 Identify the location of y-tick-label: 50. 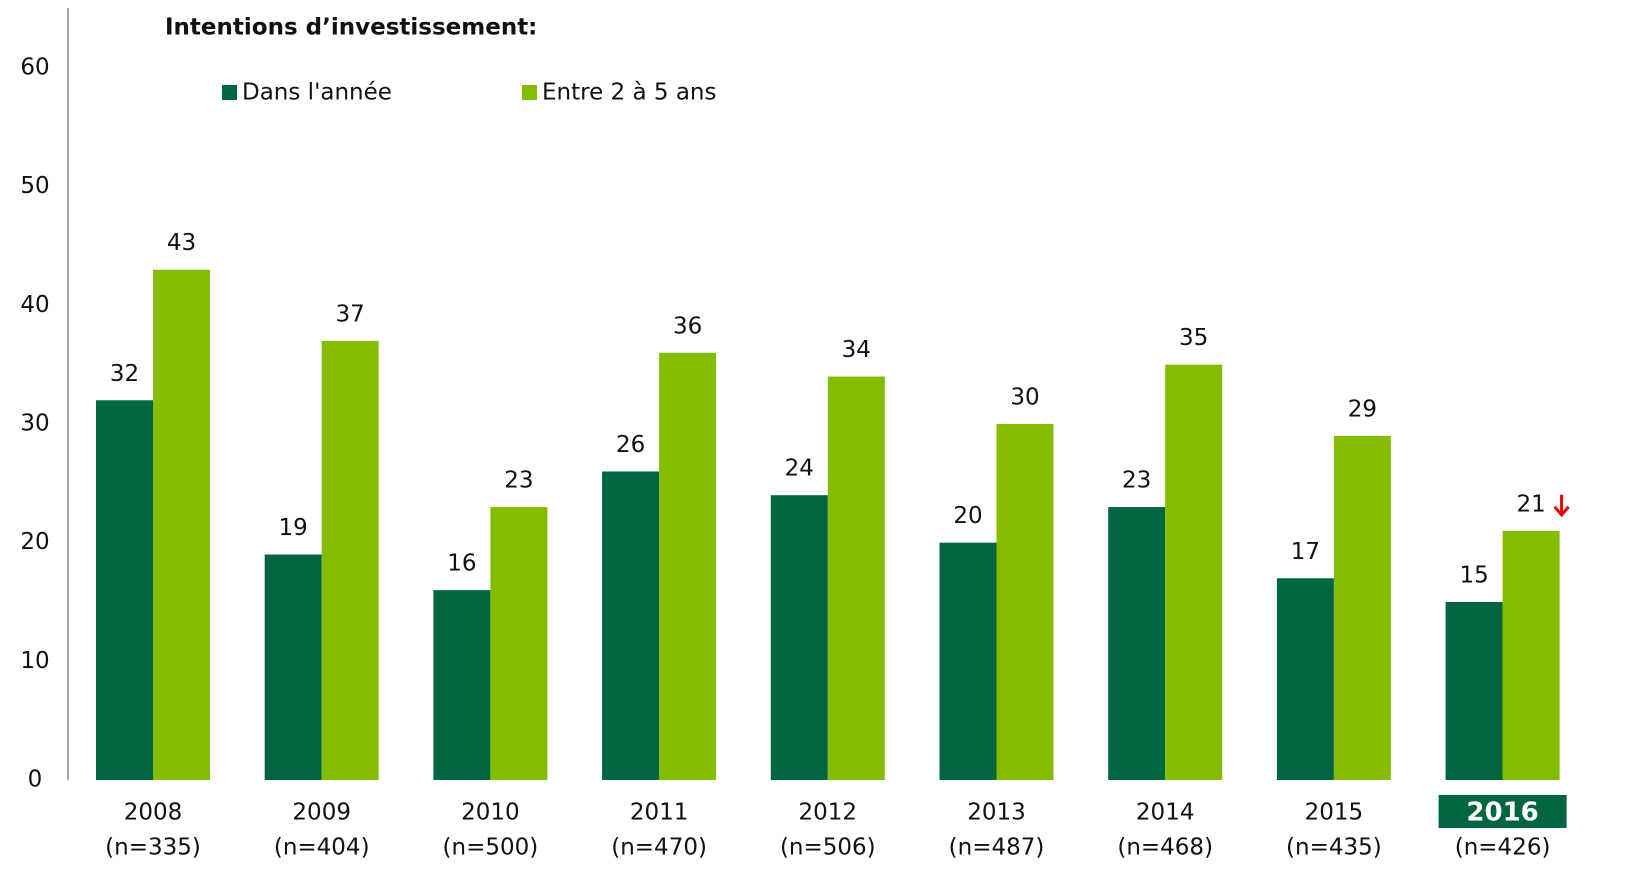
(34, 186).